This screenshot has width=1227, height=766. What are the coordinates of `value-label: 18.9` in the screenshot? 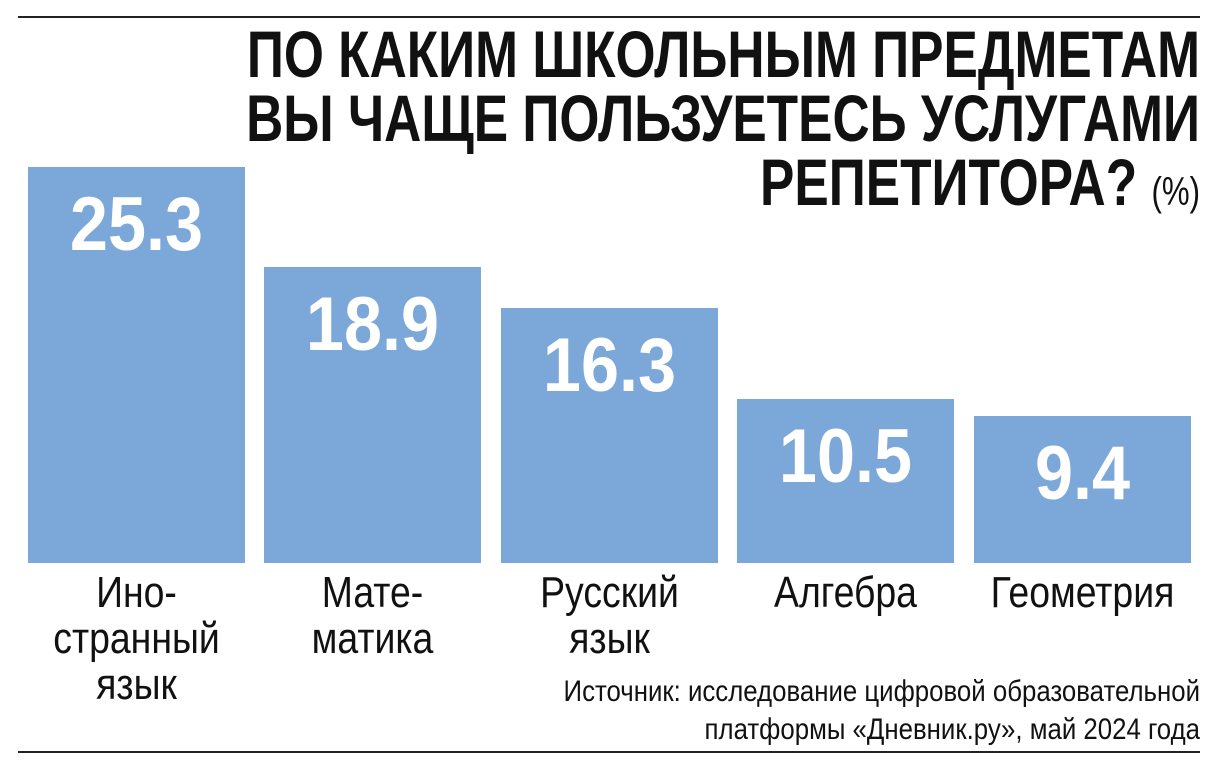 It's located at (373, 325).